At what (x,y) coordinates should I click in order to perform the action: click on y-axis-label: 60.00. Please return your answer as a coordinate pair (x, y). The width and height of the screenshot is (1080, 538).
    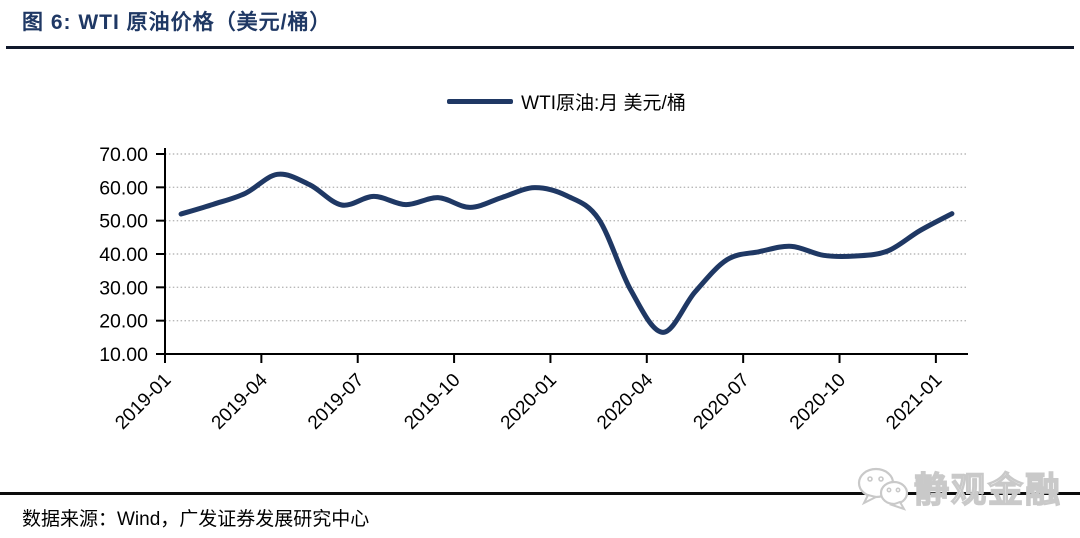
    Looking at the image, I should click on (123, 188).